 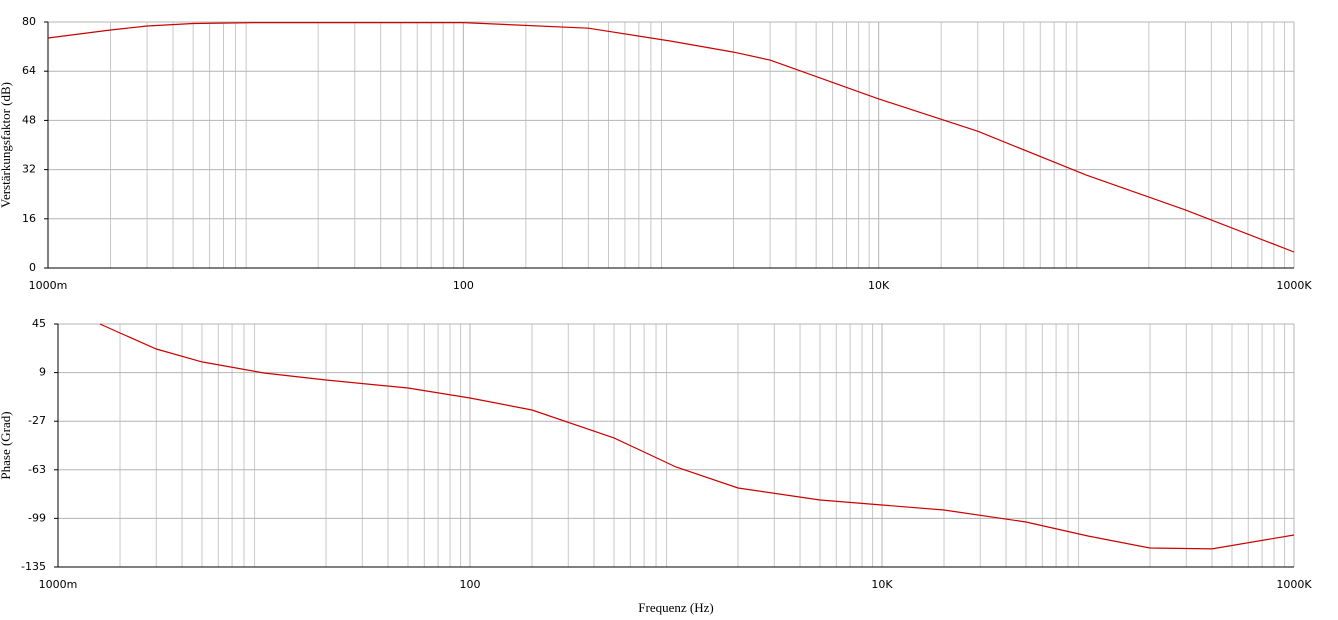 What do you see at coordinates (42, 372) in the screenshot?
I see `y-tick-label: 9` at bounding box center [42, 372].